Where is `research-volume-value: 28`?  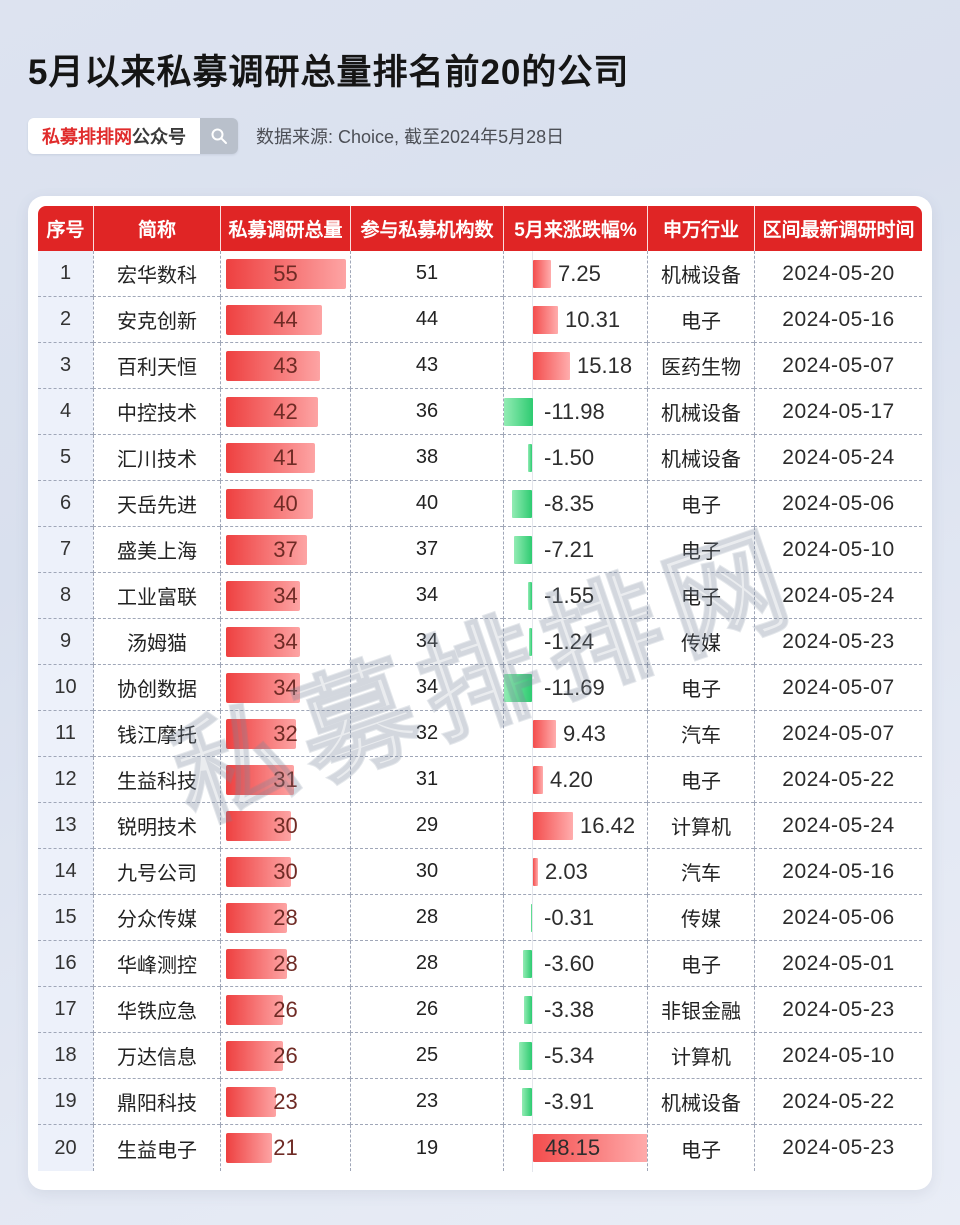
research-volume-value: 28 is located at coordinates (285, 963).